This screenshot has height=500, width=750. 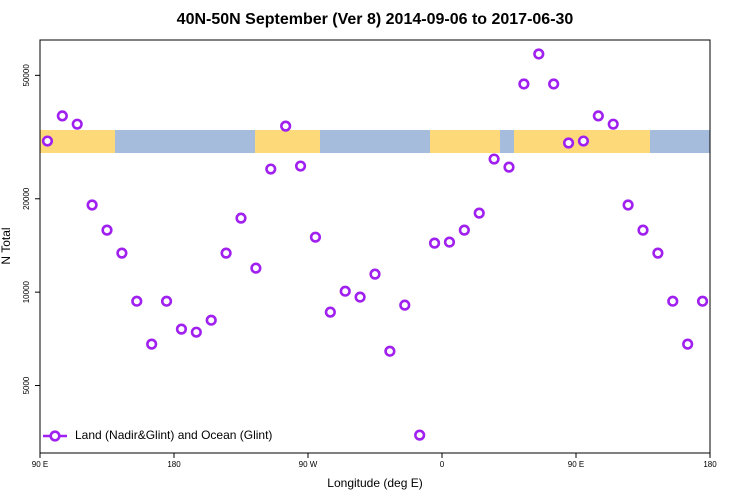 What do you see at coordinates (6, 245) in the screenshot?
I see `y-axis-label: N Total` at bounding box center [6, 245].